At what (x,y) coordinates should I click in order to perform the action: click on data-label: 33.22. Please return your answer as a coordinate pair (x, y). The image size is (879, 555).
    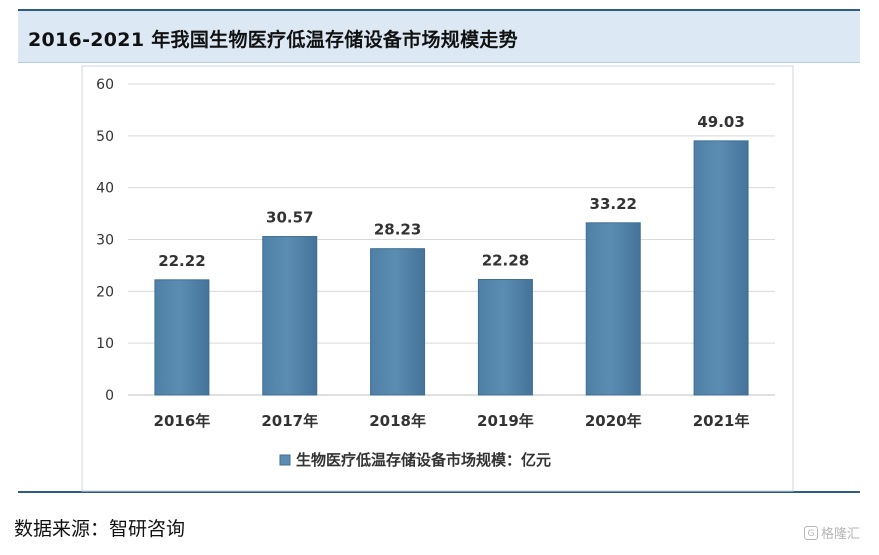
    Looking at the image, I should click on (613, 204).